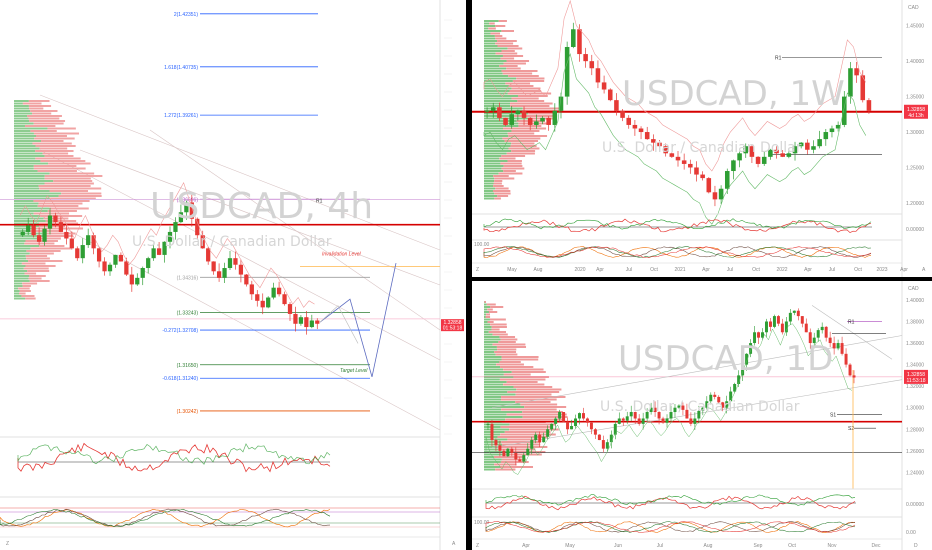 The height and width of the screenshot is (550, 932). What do you see at coordinates (180, 379) in the screenshot?
I see `fib-level-label: -0.618(1.31240)` at bounding box center [180, 379].